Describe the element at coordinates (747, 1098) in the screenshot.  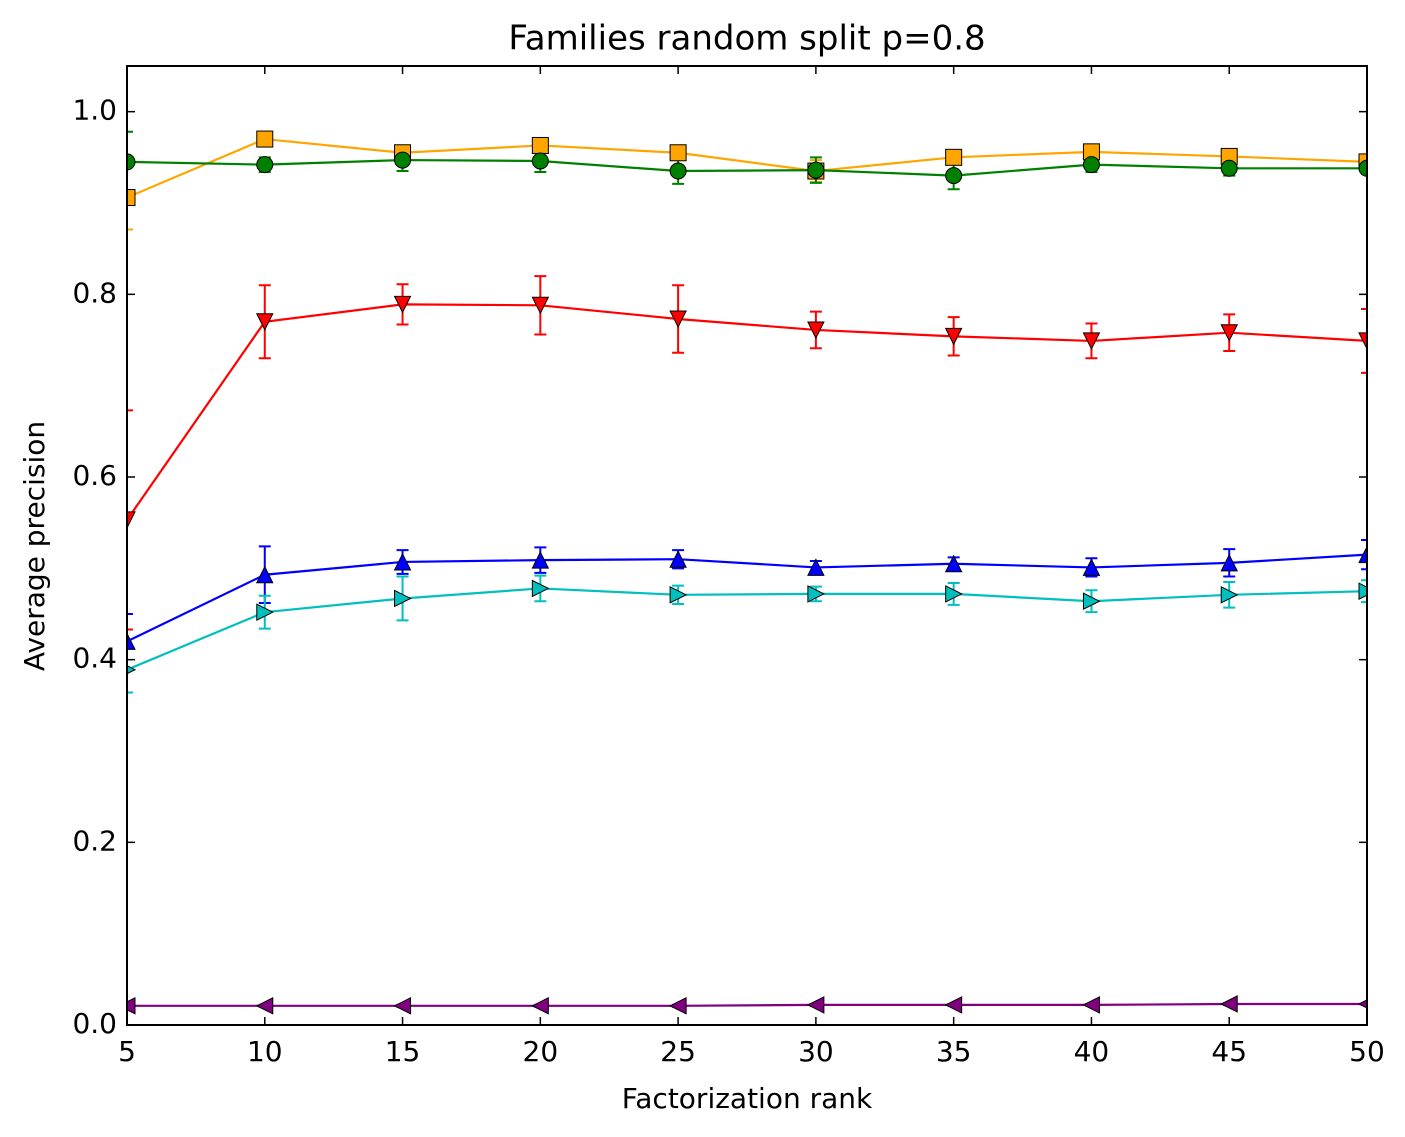
I see `x-axis-label: Factorization rank` at that location.